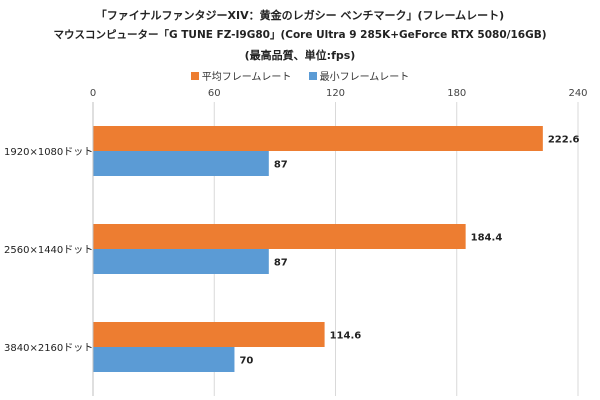 Image resolution: width=600 pixels, height=400 pixels. What do you see at coordinates (564, 140) in the screenshot?
I see `data-label-average: 222.6` at bounding box center [564, 140].